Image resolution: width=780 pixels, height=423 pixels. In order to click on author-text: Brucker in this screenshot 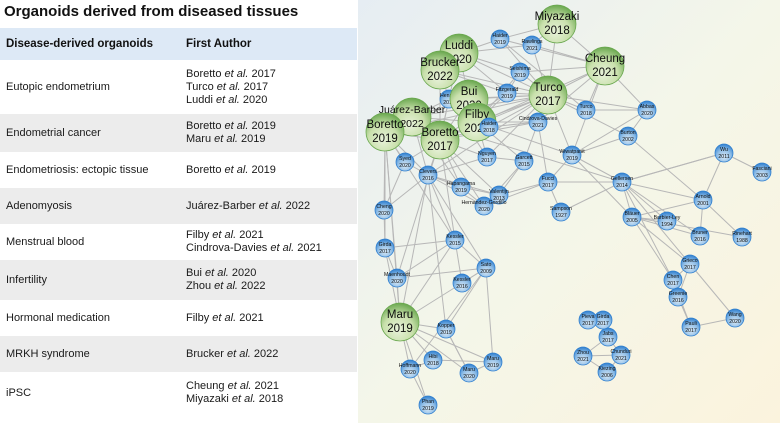, I will do `click(206, 353)`.